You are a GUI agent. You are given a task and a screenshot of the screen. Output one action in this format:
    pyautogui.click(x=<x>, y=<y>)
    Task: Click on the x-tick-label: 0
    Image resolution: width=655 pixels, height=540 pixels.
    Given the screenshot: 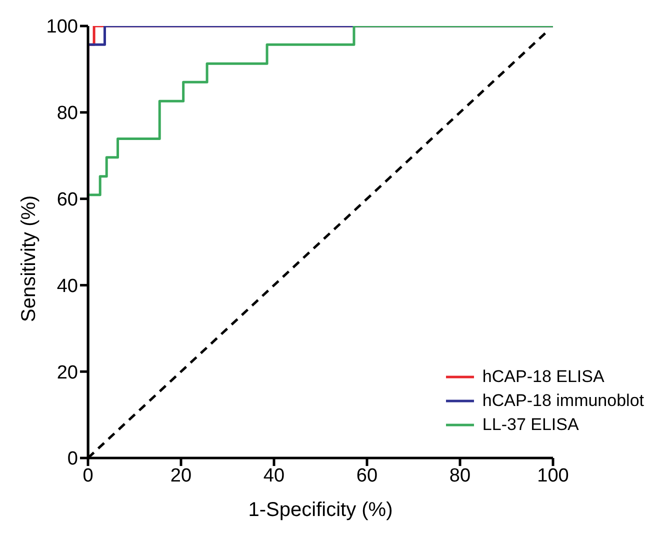 What is the action you would take?
    pyautogui.click(x=88, y=475)
    